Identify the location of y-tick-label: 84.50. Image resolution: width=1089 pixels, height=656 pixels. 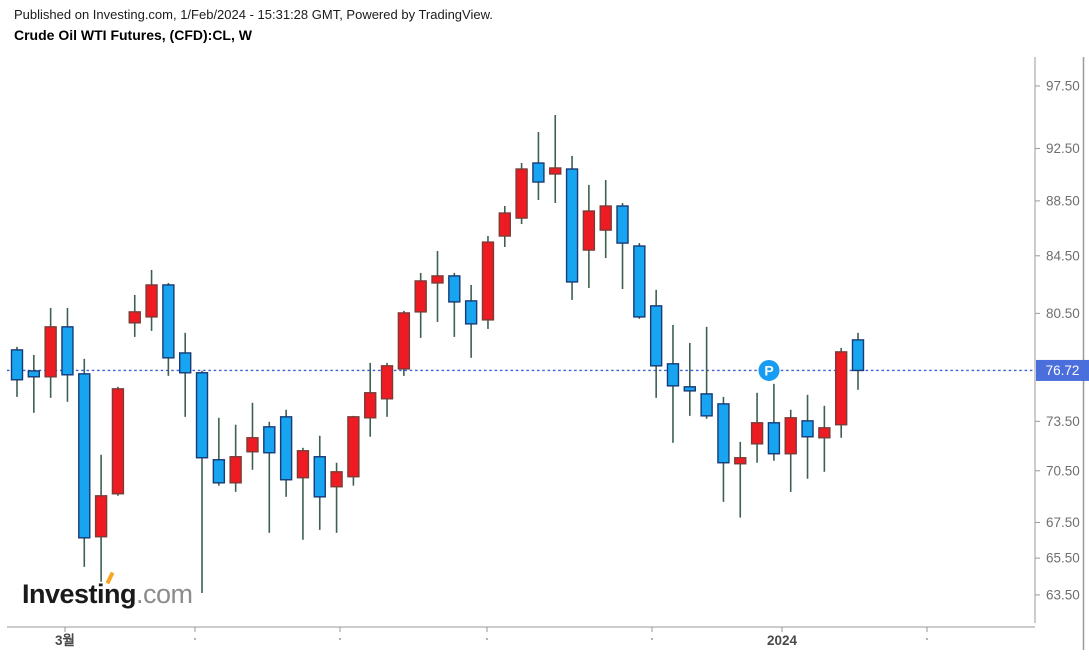
(1063, 255).